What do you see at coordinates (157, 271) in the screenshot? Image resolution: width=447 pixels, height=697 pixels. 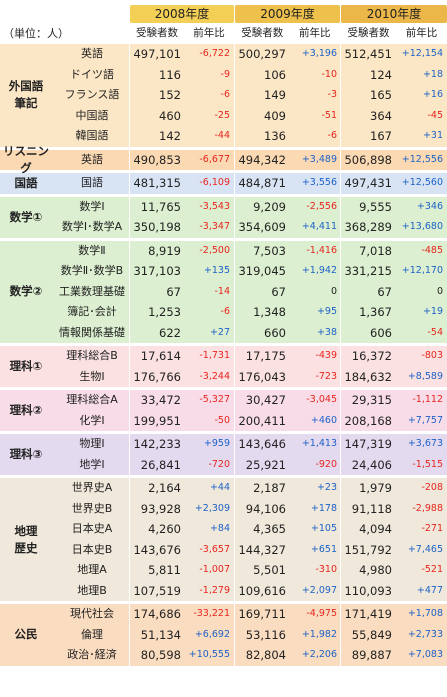 I see `examinee-count: 317,103` at bounding box center [157, 271].